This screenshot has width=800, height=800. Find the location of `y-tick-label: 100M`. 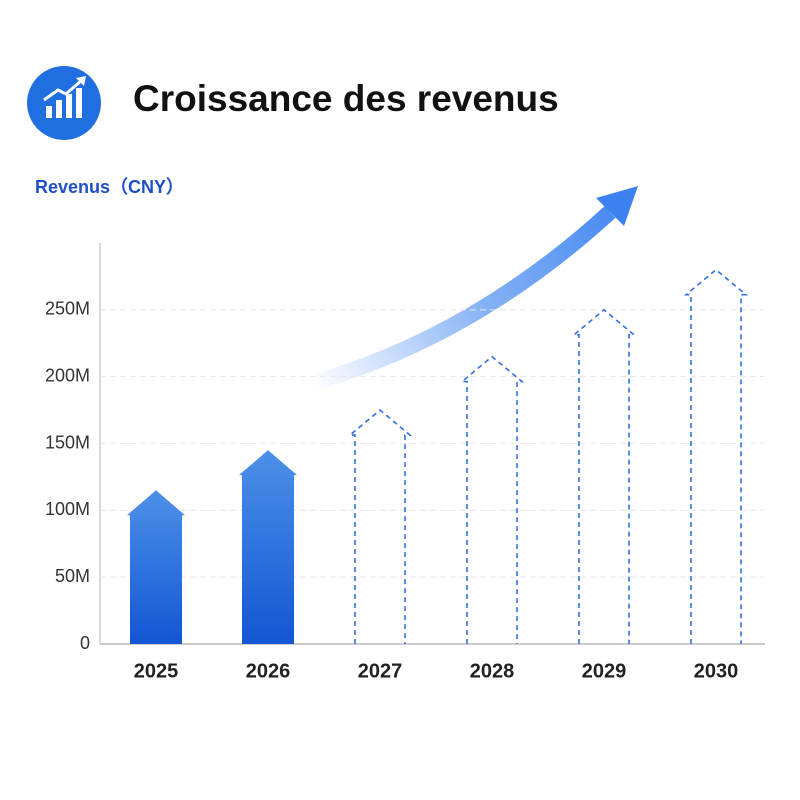

y-tick-label: 100M is located at coordinates (67, 509).